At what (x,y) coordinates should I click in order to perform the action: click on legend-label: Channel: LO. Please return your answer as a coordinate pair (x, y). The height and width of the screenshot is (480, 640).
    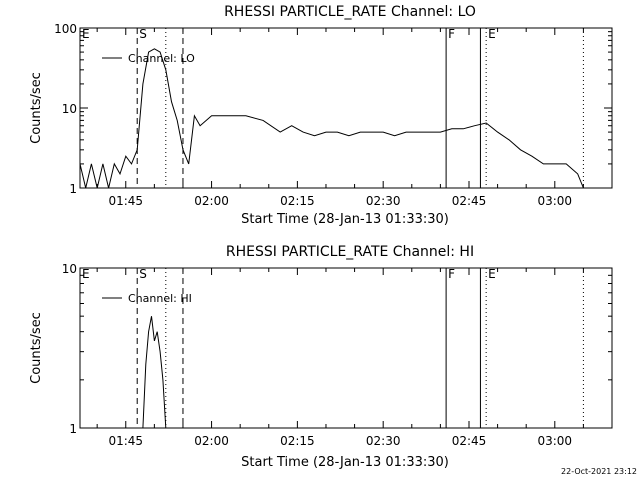
    Looking at the image, I should click on (161, 58).